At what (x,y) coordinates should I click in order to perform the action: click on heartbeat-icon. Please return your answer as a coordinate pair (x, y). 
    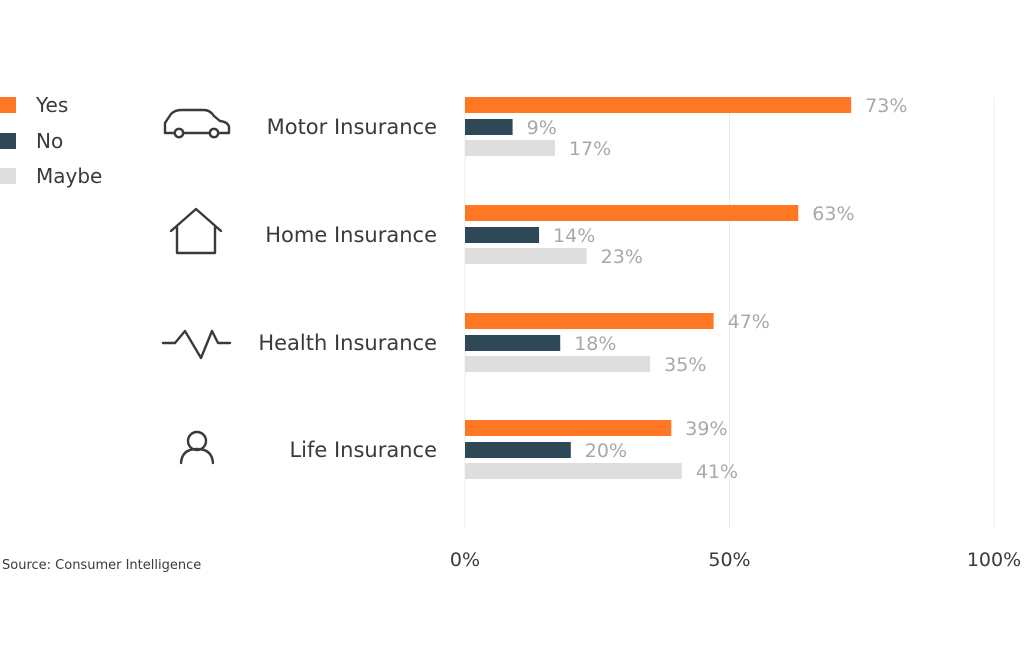
    Looking at the image, I should click on (196, 344).